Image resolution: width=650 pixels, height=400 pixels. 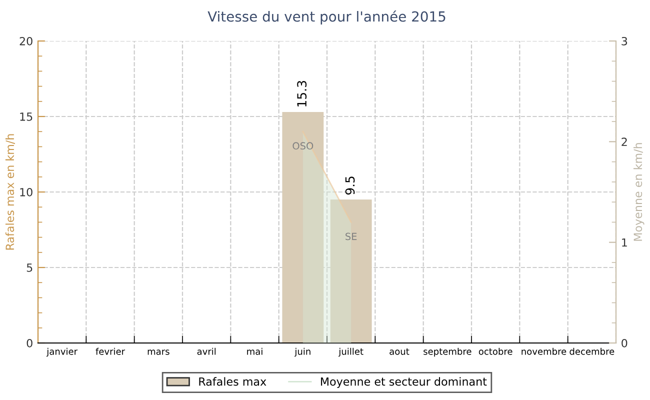 What do you see at coordinates (26, 41) in the screenshot?
I see `y-tick-label: 20` at bounding box center [26, 41].